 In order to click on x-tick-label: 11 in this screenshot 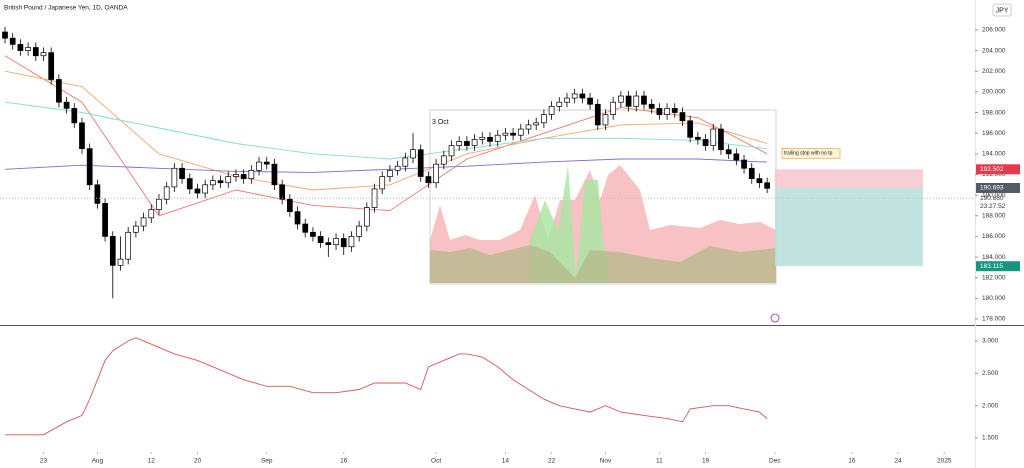, I will do `click(659, 461)`.